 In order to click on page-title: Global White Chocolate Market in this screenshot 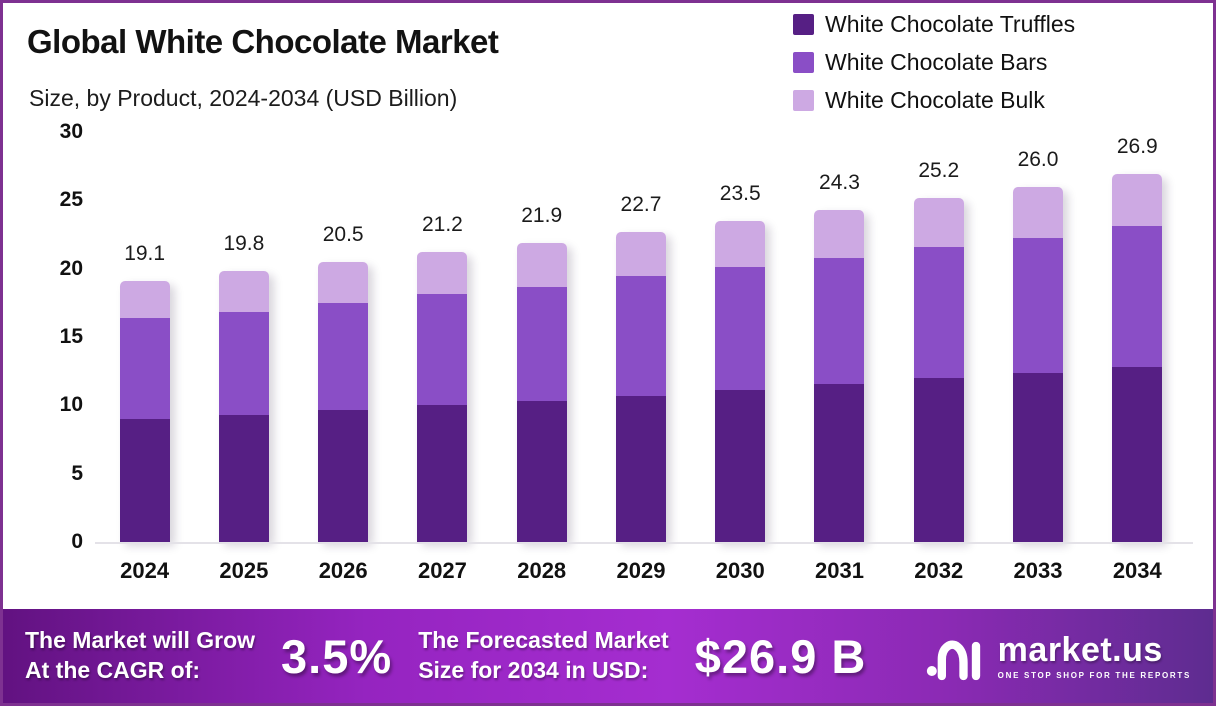, I will do `click(263, 41)`.